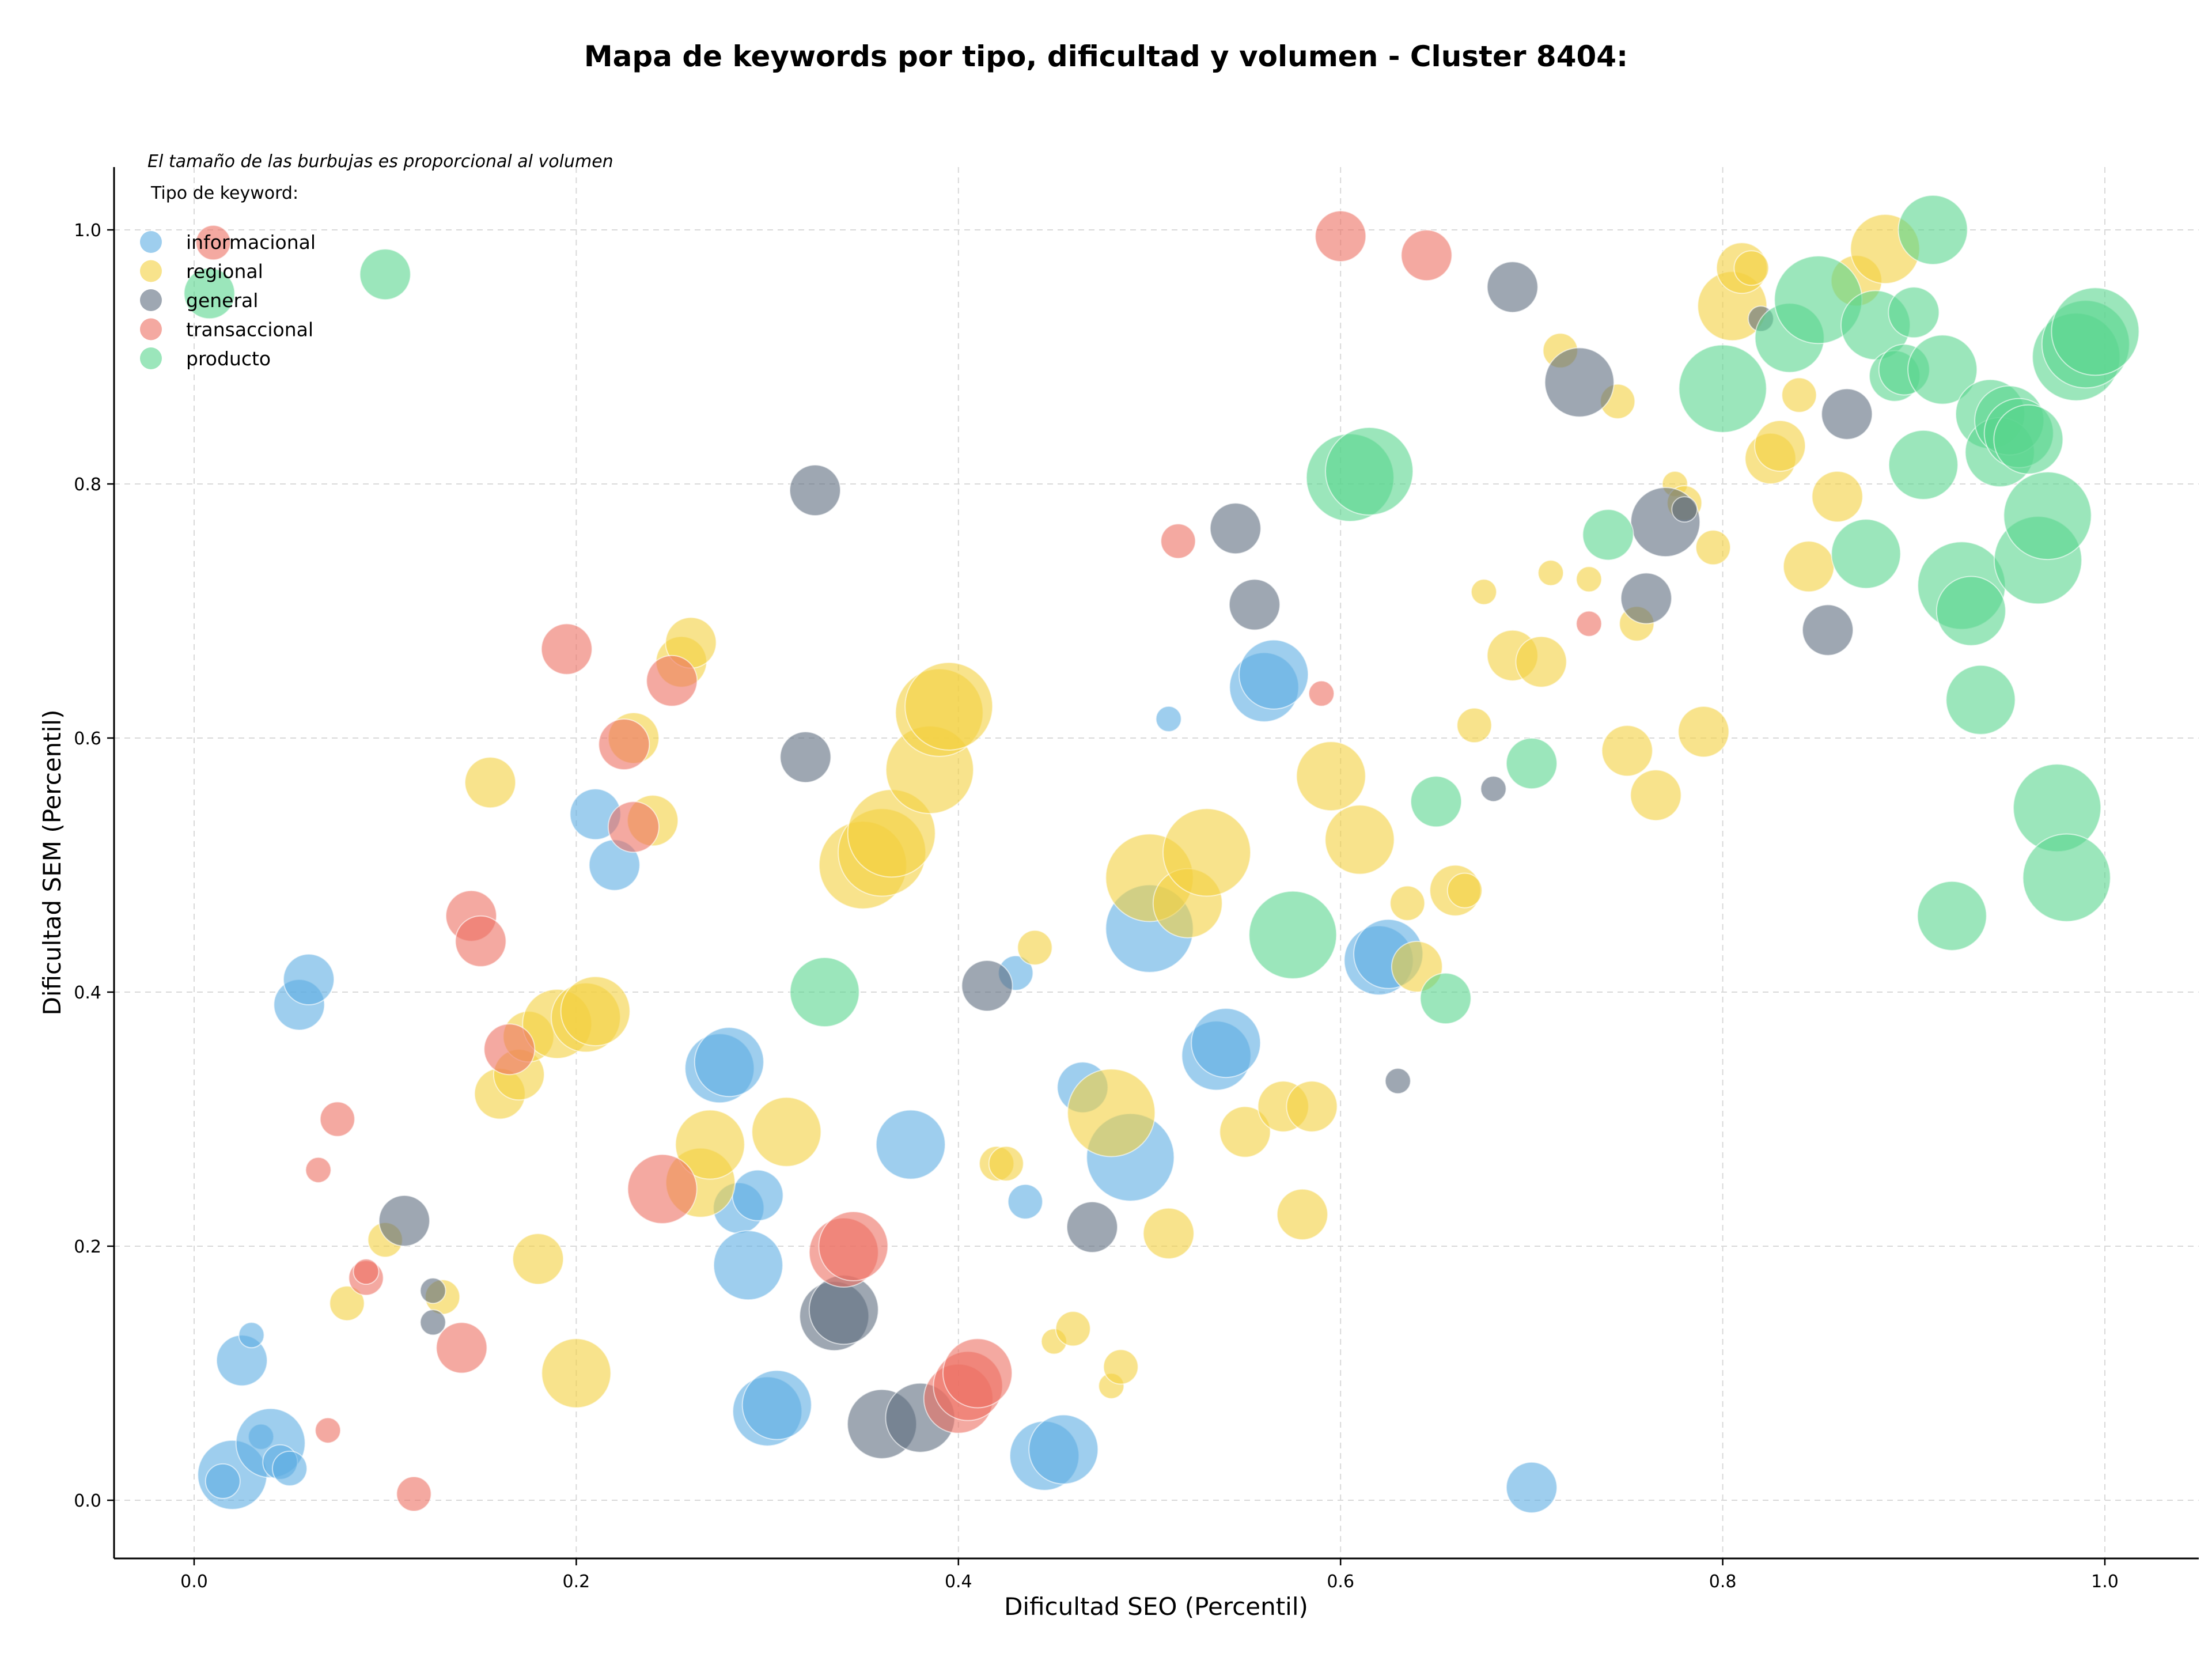 The width and height of the screenshot is (2212, 1661). Describe the element at coordinates (52, 863) in the screenshot. I see `y-axis-label: Dificultad SEM (Percentil)` at that location.